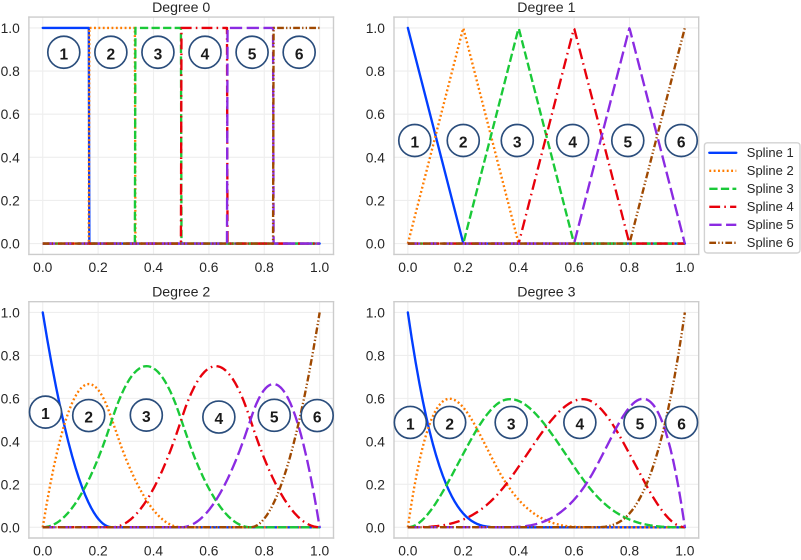 Image resolution: width=801 pixels, height=560 pixels. I want to click on svg-text: Spline 6, so click(770, 242).